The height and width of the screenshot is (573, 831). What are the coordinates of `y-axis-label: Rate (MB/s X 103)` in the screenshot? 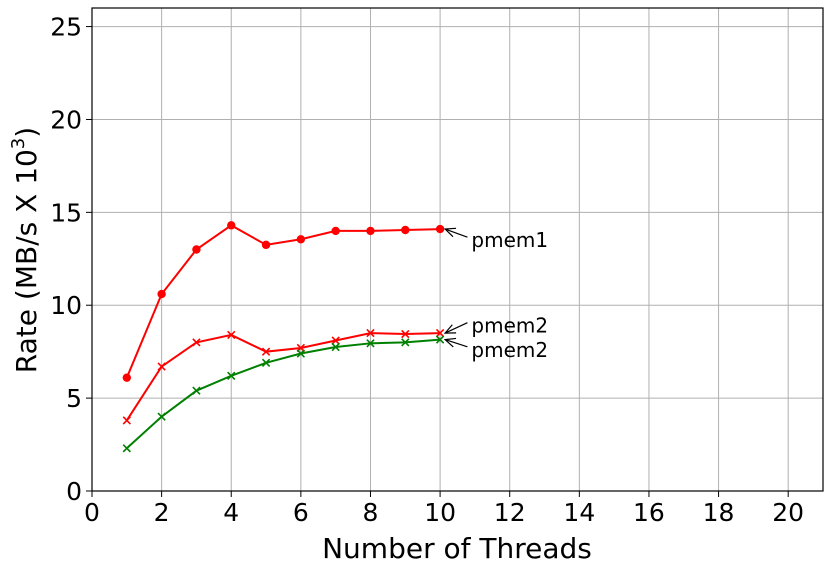 It's located at (25, 250).